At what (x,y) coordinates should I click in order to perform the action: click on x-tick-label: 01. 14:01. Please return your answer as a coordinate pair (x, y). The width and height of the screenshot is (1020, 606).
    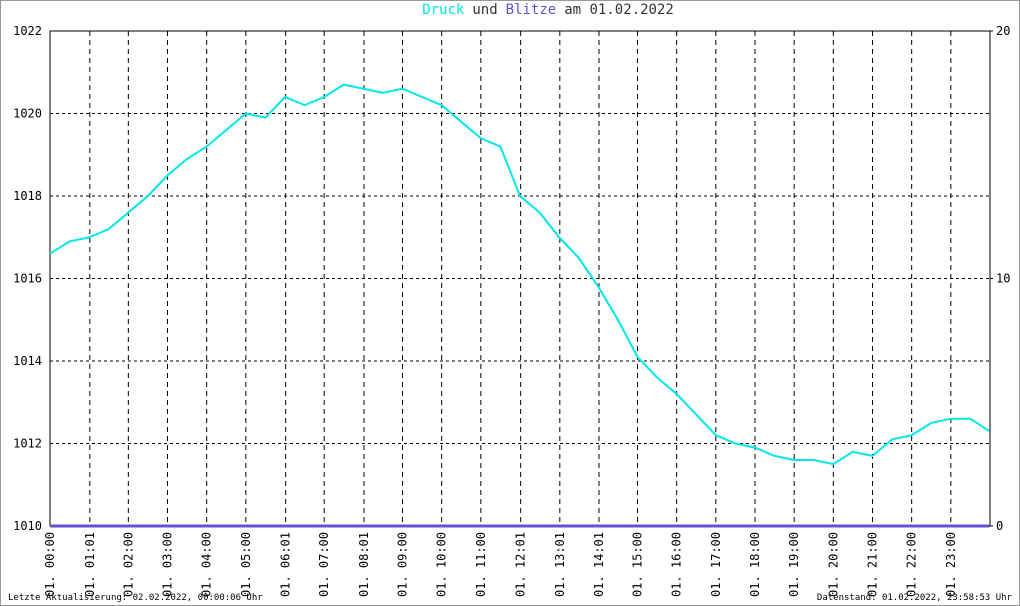
    Looking at the image, I should click on (599, 564).